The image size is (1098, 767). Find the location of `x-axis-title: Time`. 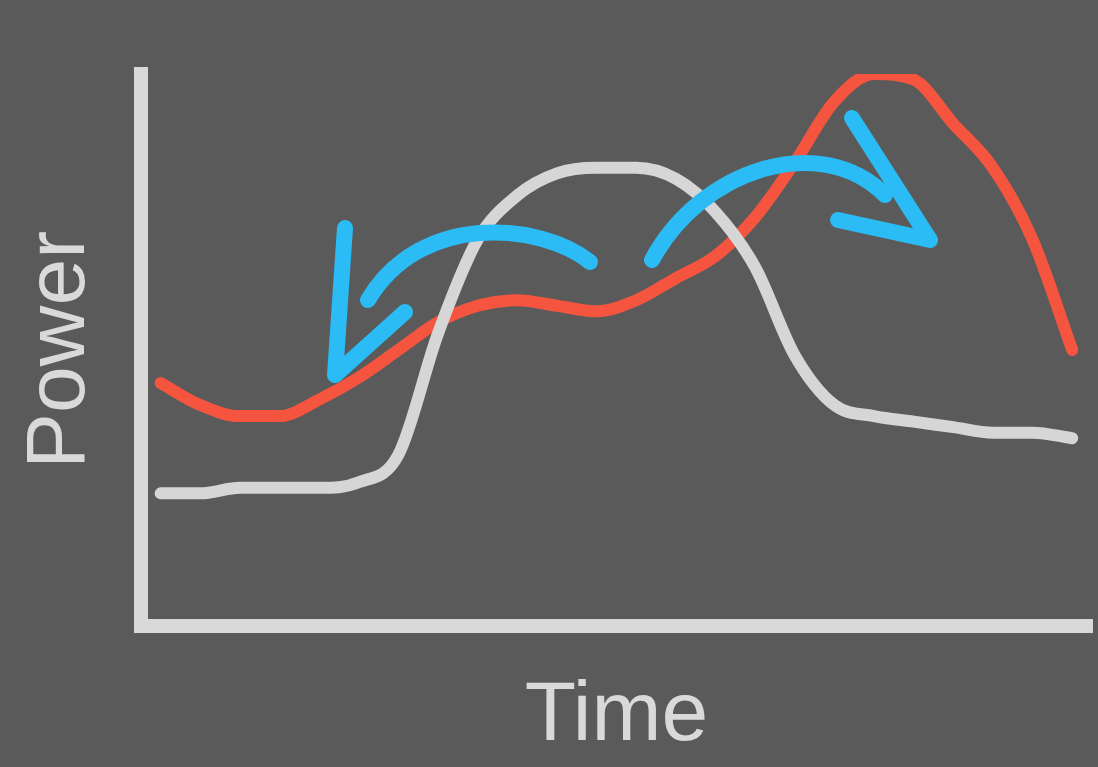

x-axis-title: Time is located at coordinates (616, 710).